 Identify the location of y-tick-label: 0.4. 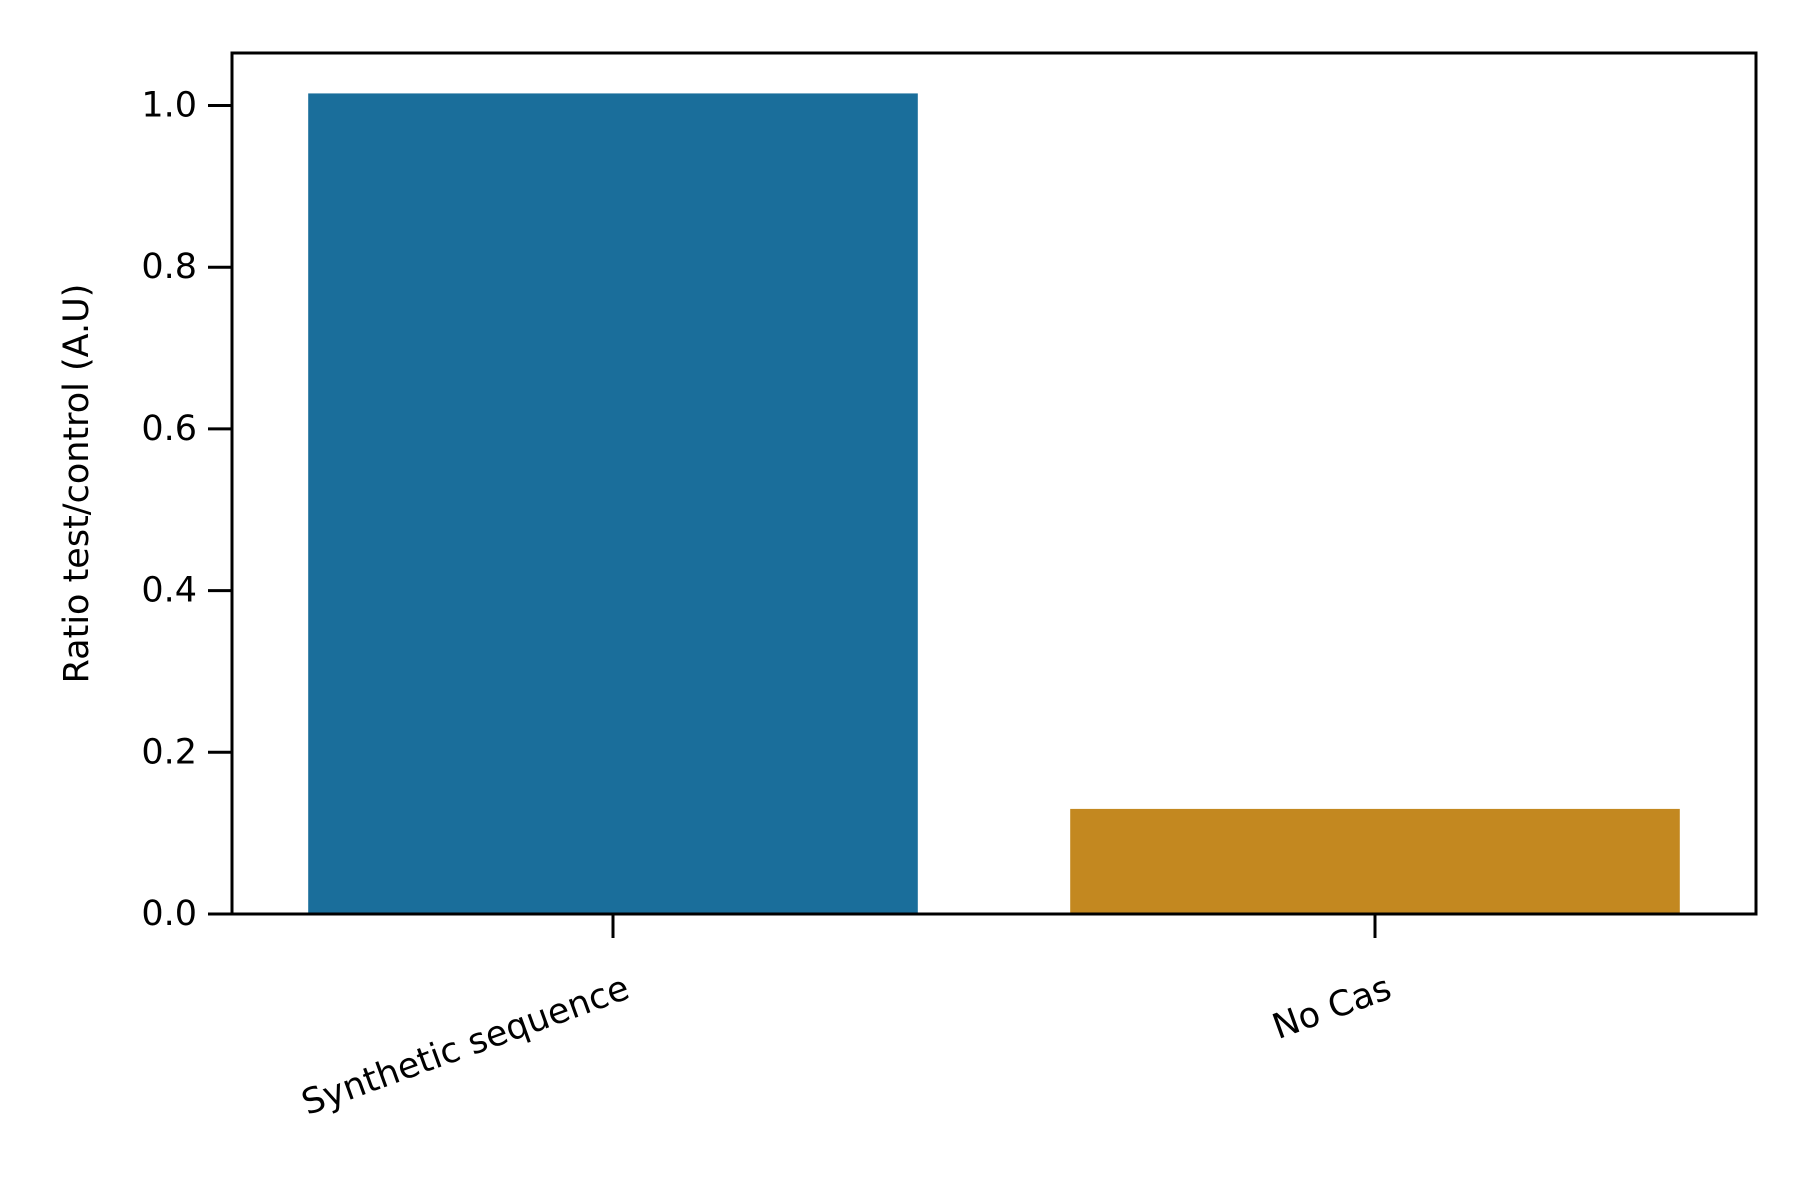
(169, 591).